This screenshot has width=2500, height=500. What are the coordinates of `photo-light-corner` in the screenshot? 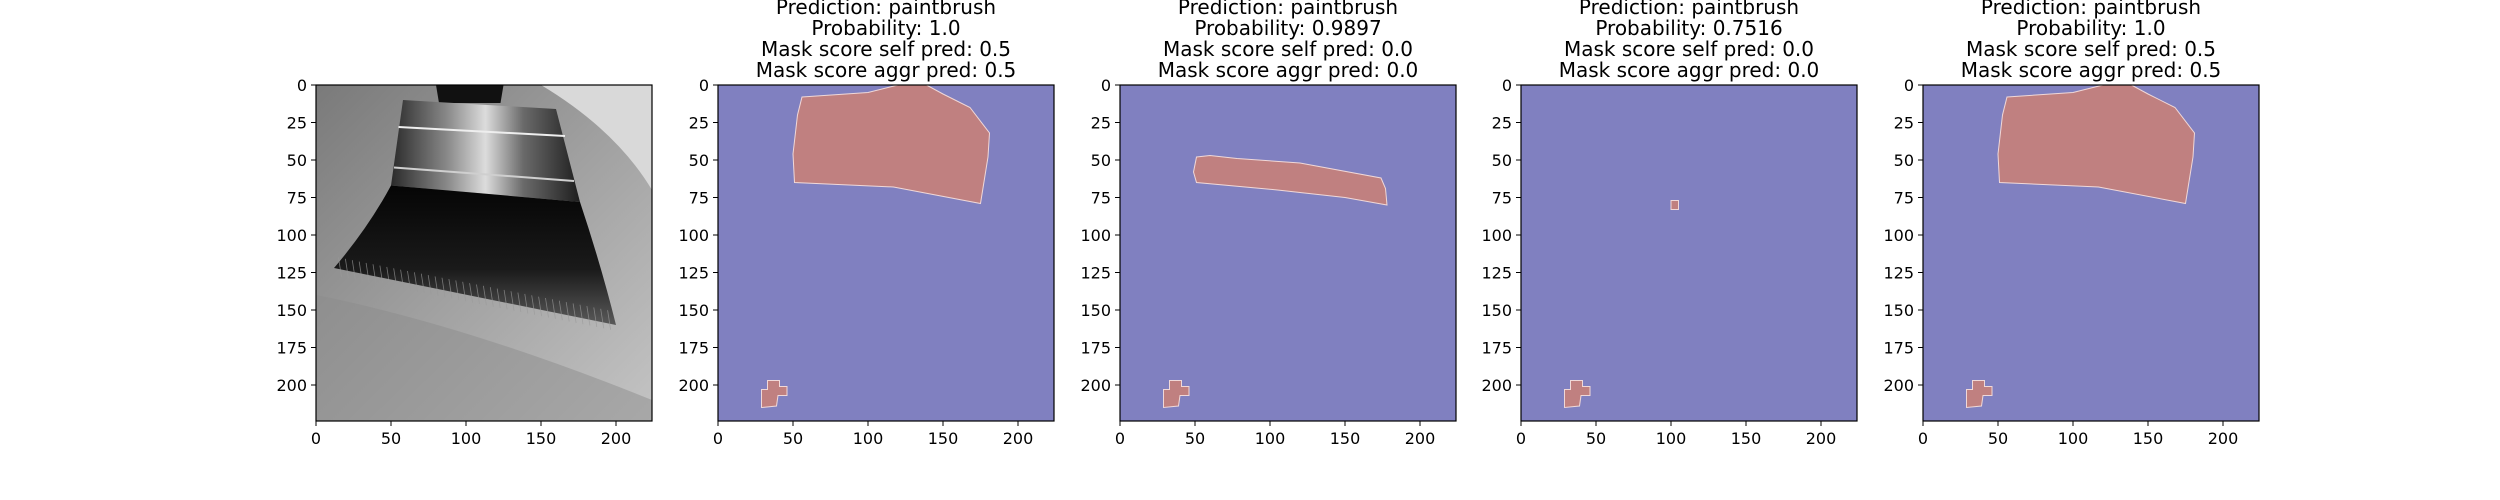 It's located at (596, 137).